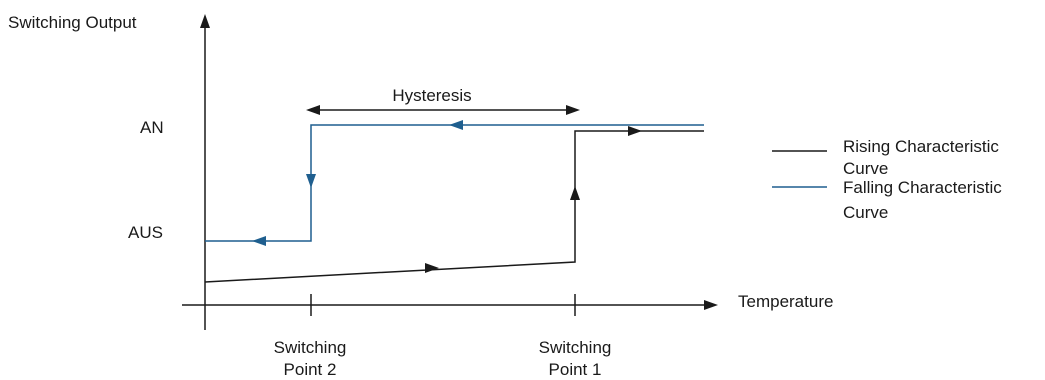 The width and height of the screenshot is (1045, 380). Describe the element at coordinates (575, 193) in the screenshot. I see `rising-arrow-step` at that location.